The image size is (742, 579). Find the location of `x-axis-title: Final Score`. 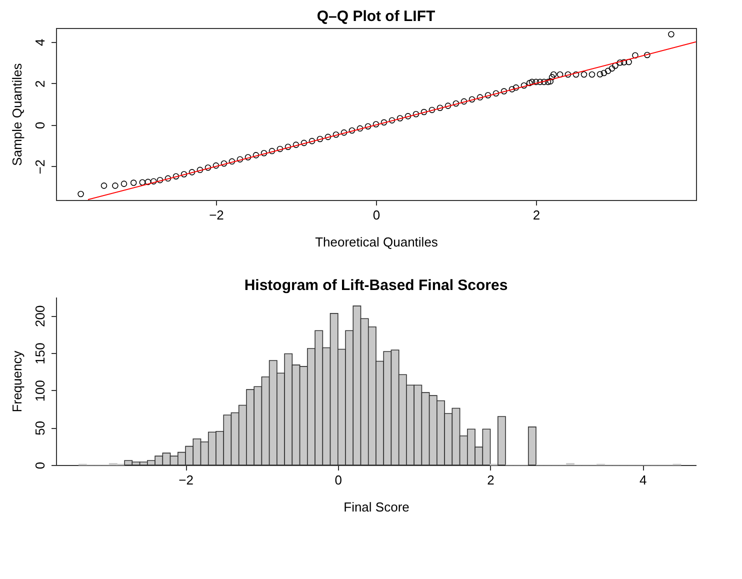

x-axis-title: Final Score is located at coordinates (377, 507).